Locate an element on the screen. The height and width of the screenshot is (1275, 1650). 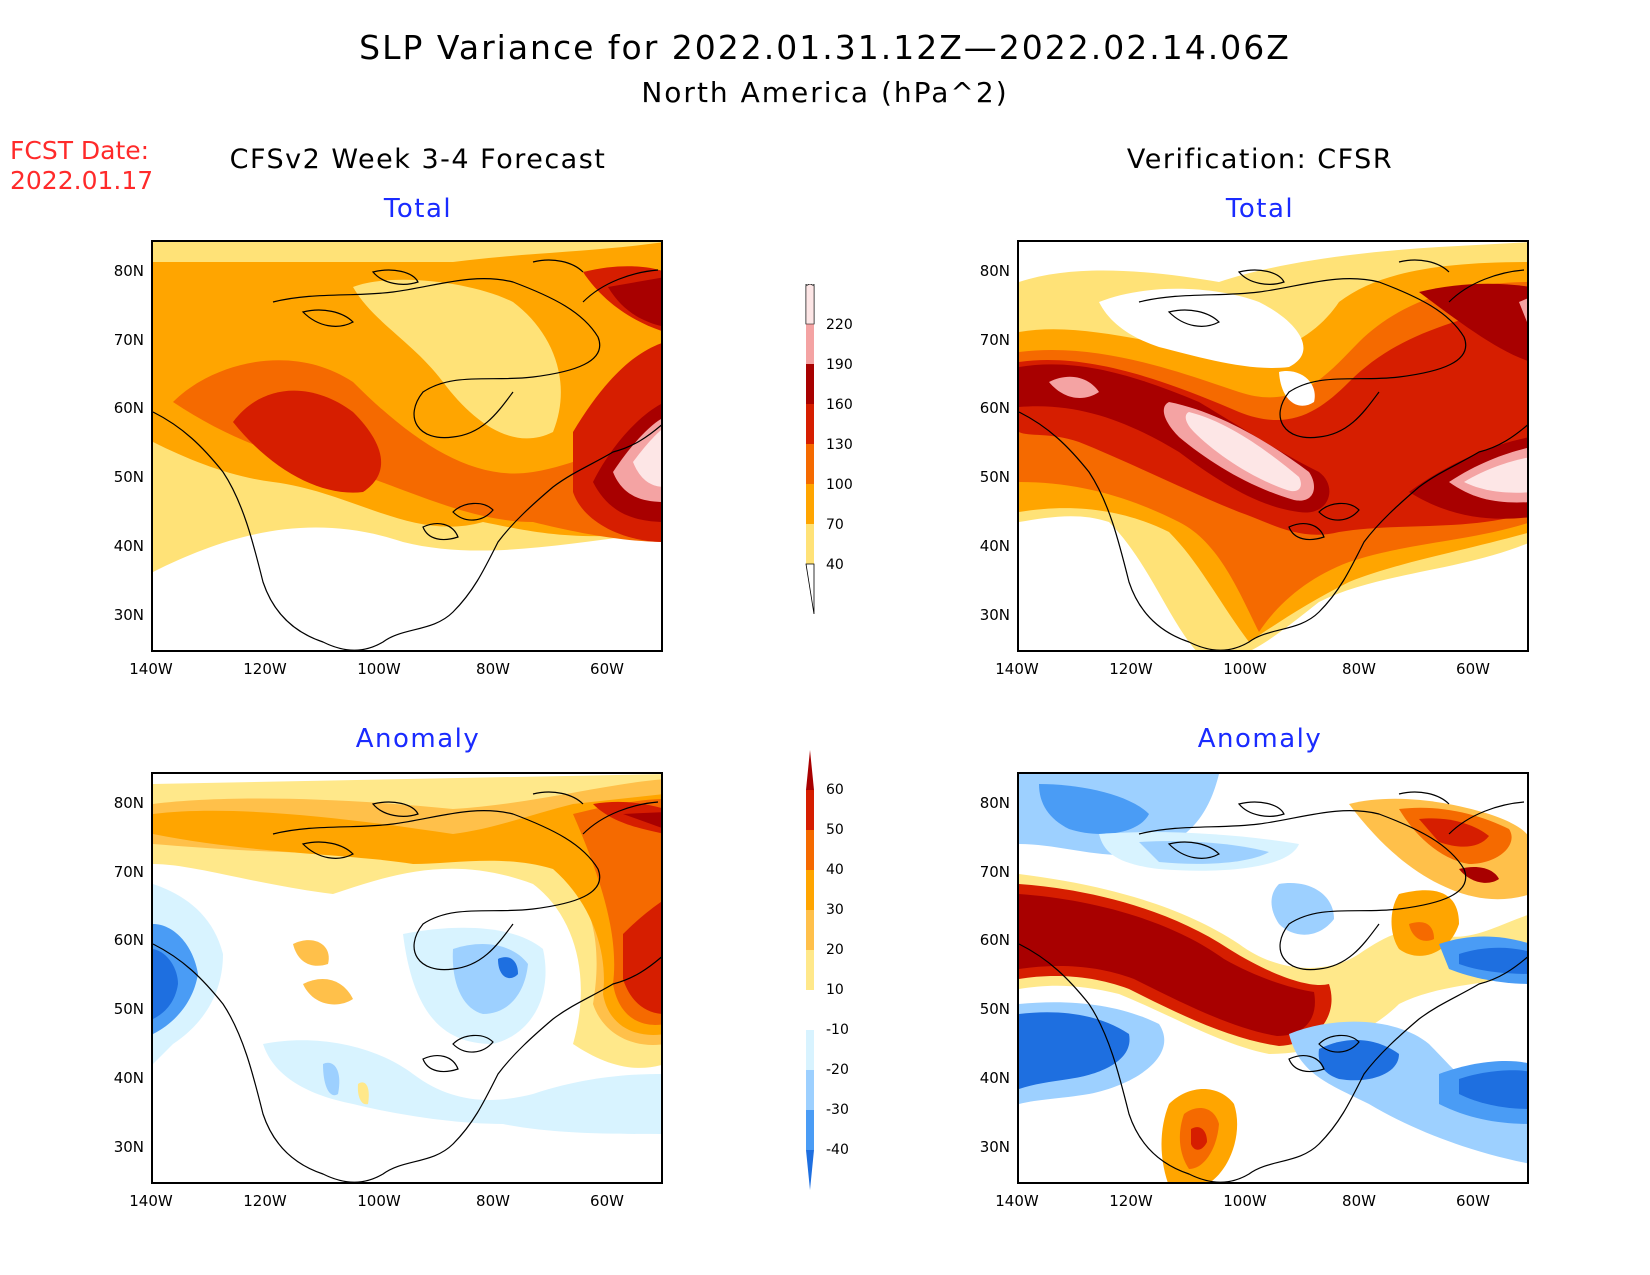
fcst-date: 2022.01.17 is located at coordinates (82, 180).